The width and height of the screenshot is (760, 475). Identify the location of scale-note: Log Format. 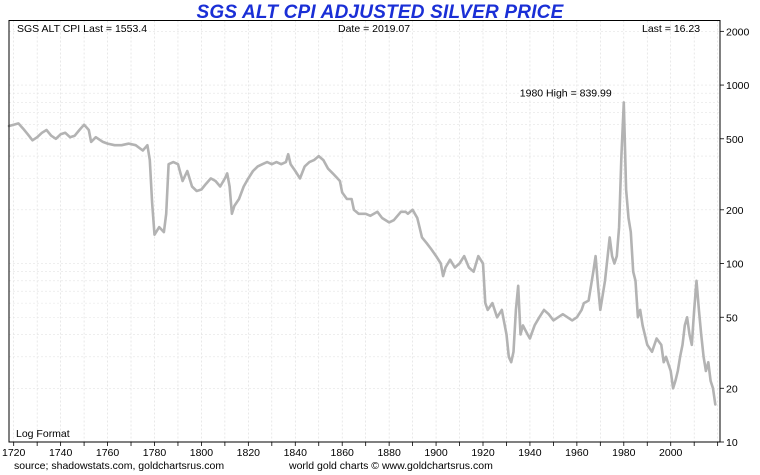
(43, 434).